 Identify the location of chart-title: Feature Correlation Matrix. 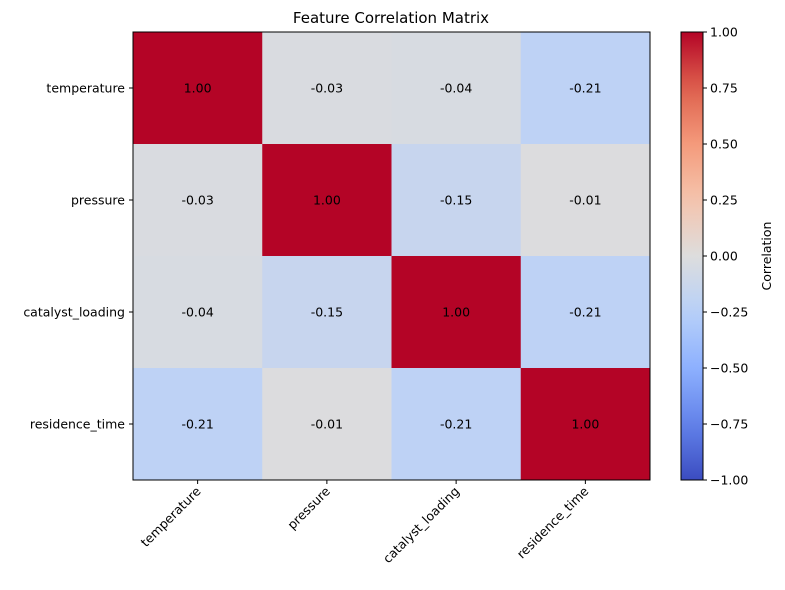
(391, 18).